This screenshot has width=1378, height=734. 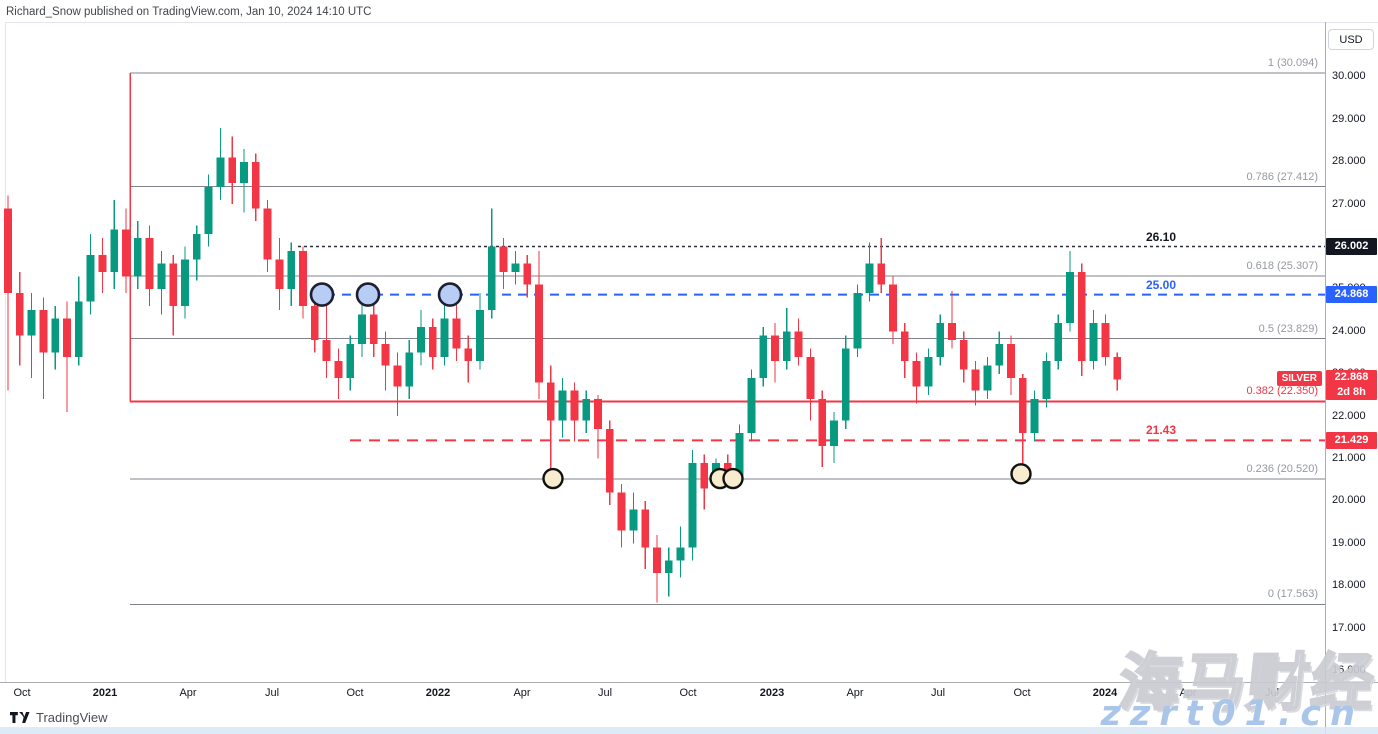 I want to click on chart-frame-top-border, so click(x=691, y=22).